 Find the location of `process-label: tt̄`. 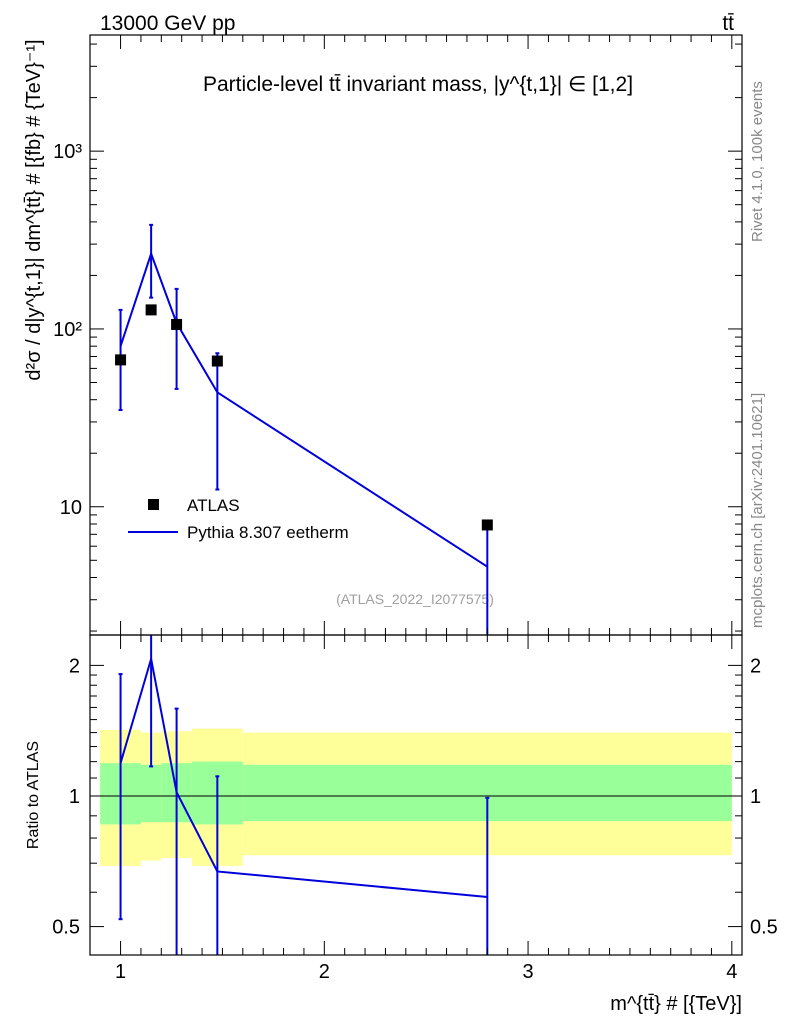

process-label: tt̄ is located at coordinates (728, 23).